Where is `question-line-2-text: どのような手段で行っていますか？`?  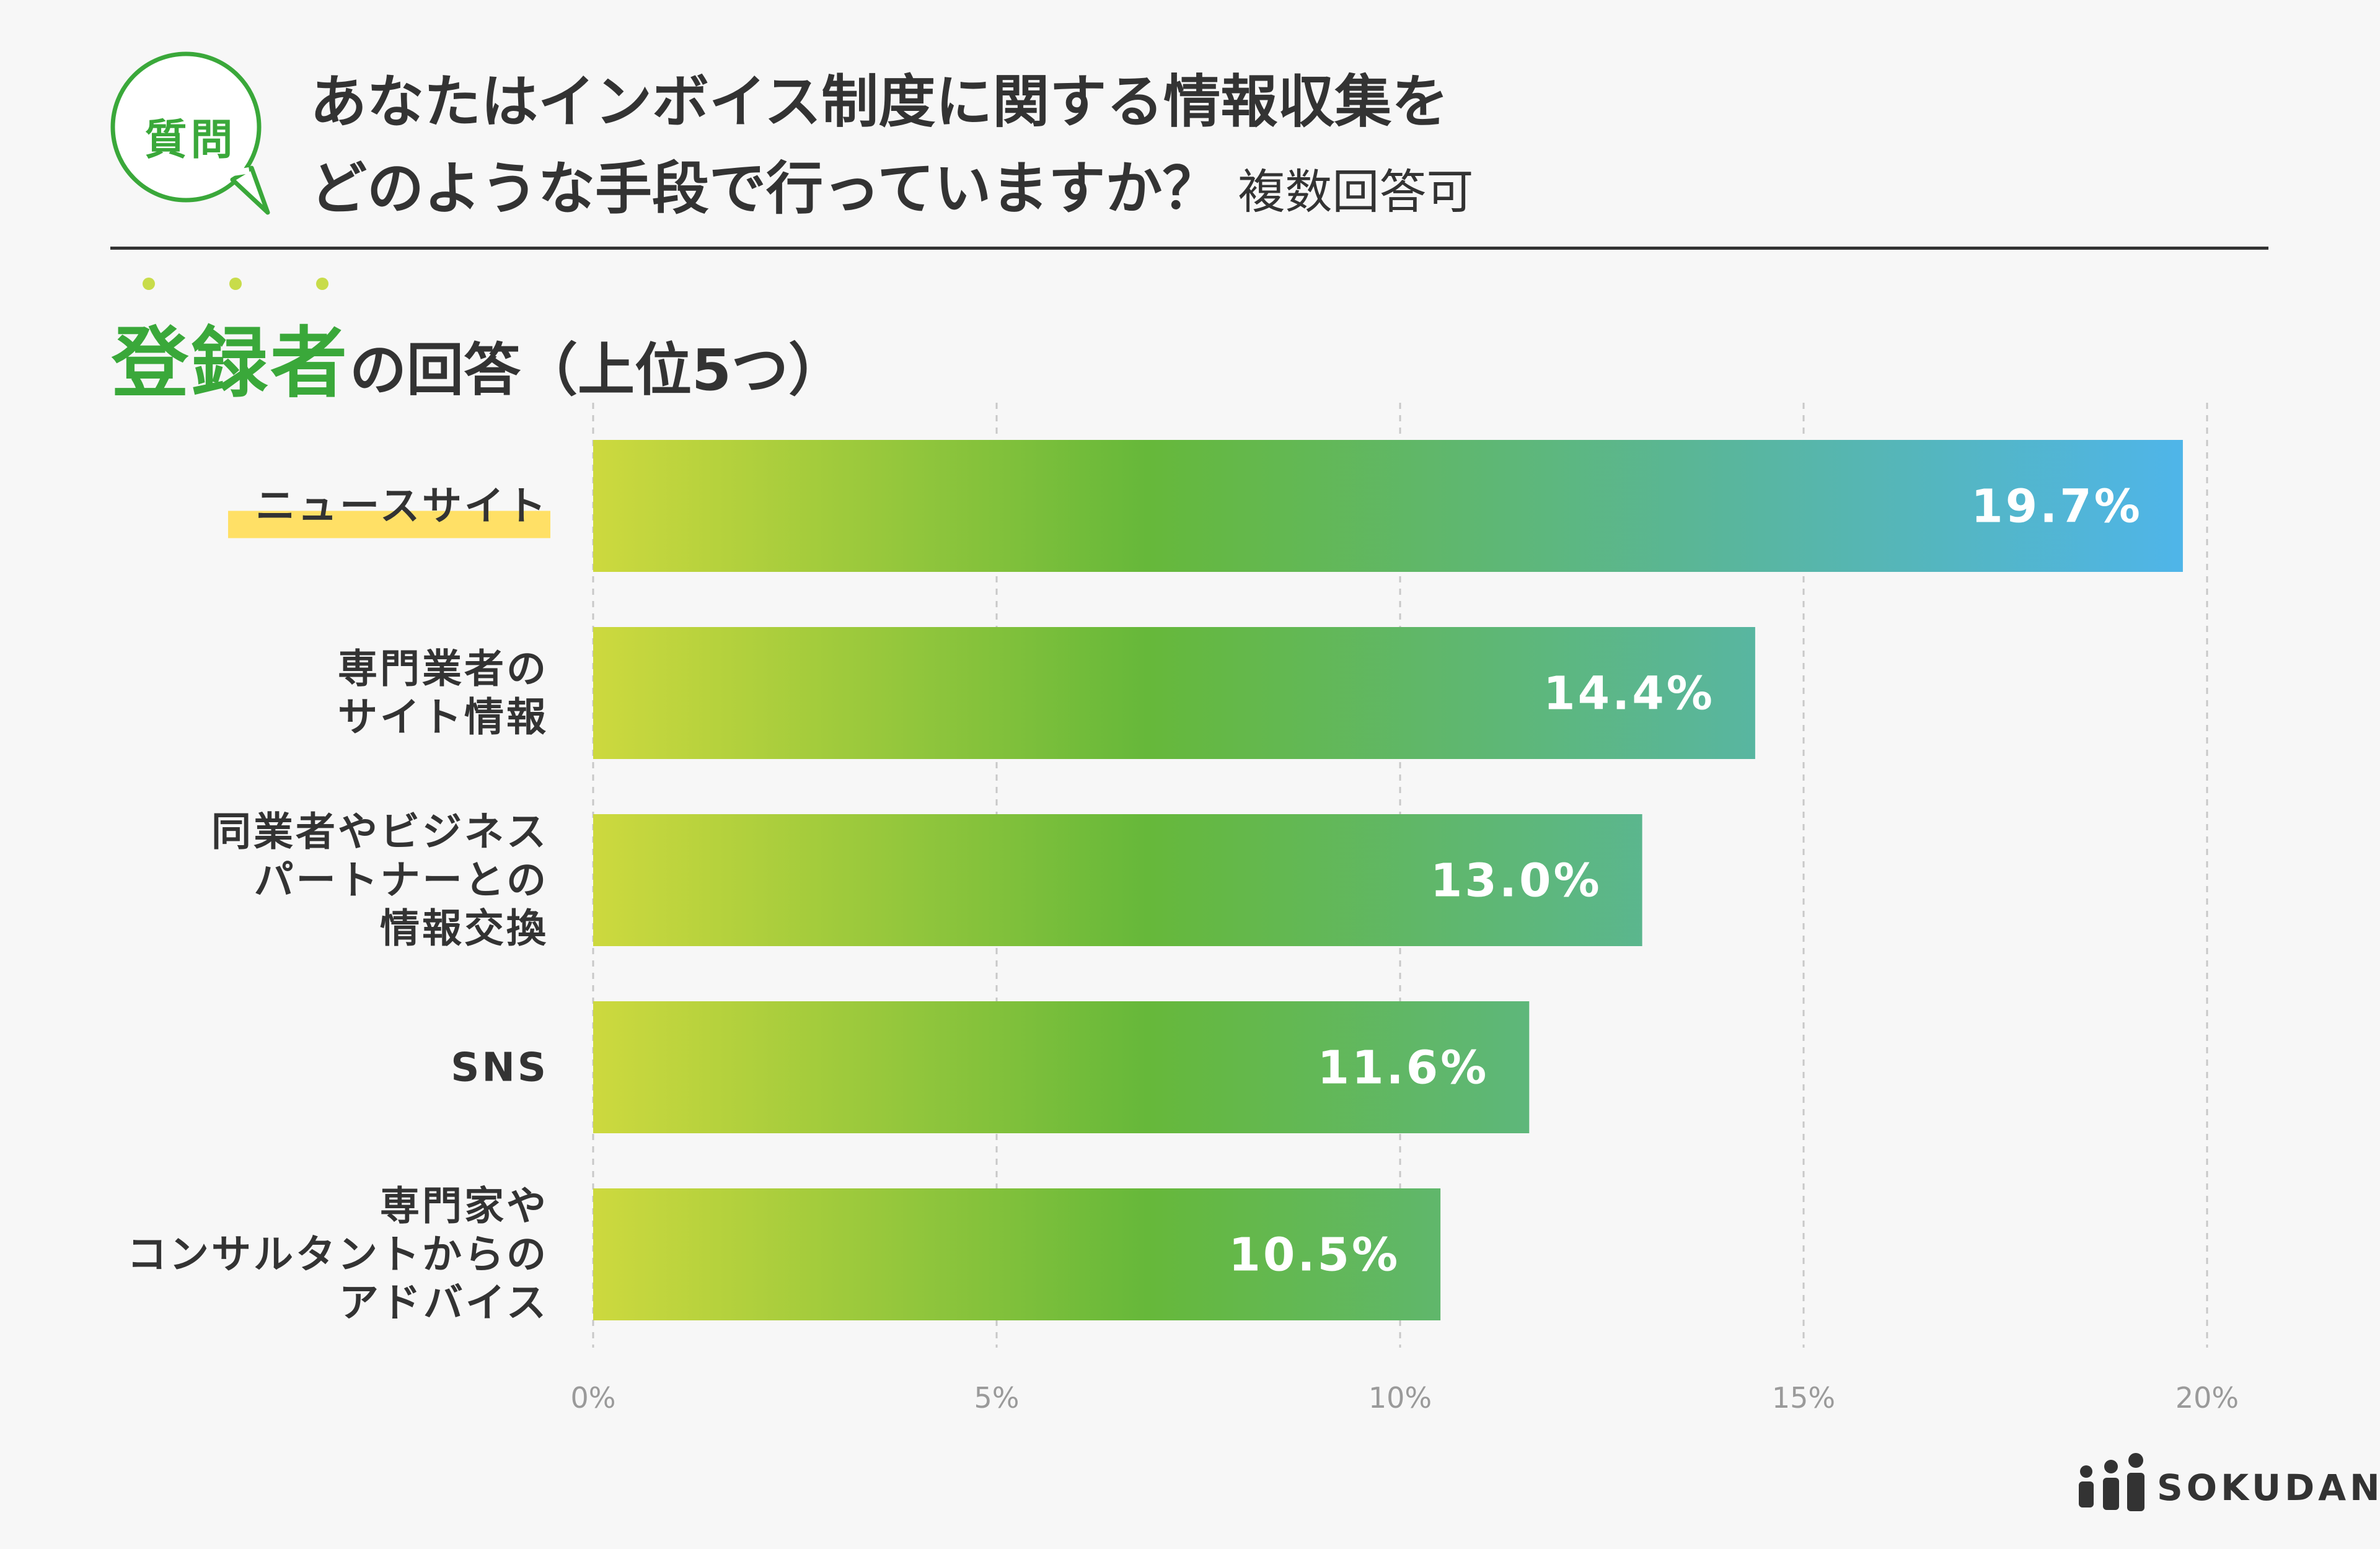
question-line-2-text: どのような手段で行っていますか？ is located at coordinates (765, 189).